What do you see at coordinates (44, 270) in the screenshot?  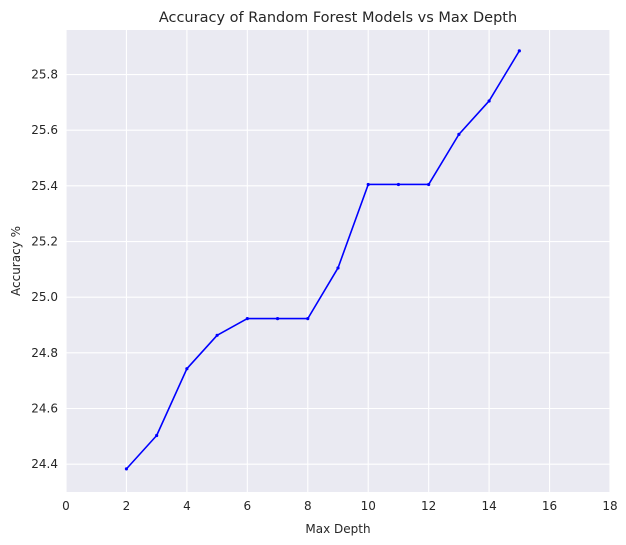 I see `y-tick-labels: 24.4 24.6 24.8 25.0 25.2 25.4 25.6 25.8` at bounding box center [44, 270].